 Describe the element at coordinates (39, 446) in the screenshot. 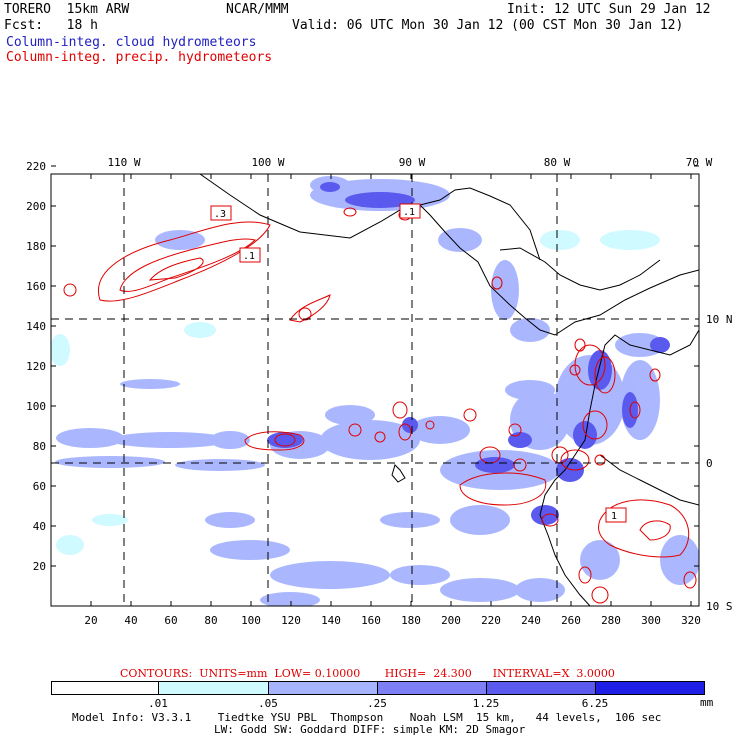

I see `y-tick-label: 80` at that location.